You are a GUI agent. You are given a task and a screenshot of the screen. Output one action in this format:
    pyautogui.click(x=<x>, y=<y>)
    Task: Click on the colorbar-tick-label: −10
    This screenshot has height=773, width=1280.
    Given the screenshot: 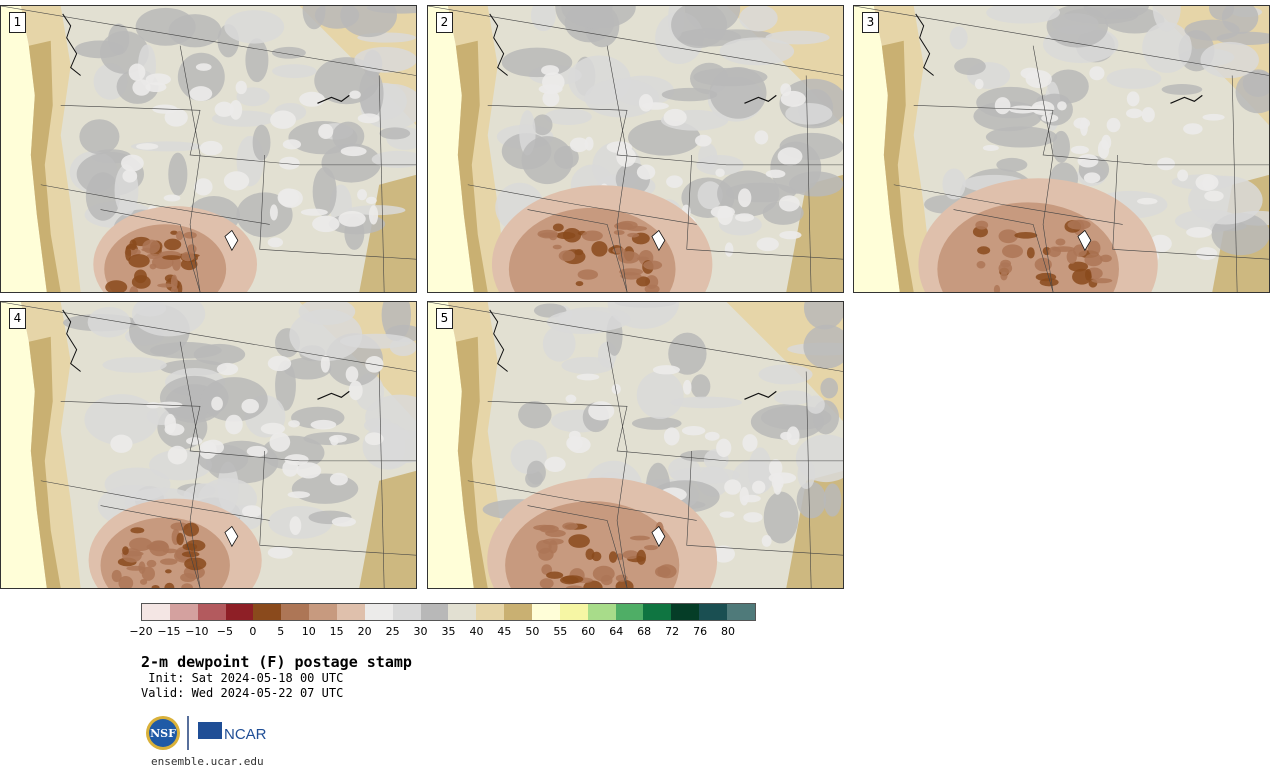 What is the action you would take?
    pyautogui.click(x=197, y=631)
    